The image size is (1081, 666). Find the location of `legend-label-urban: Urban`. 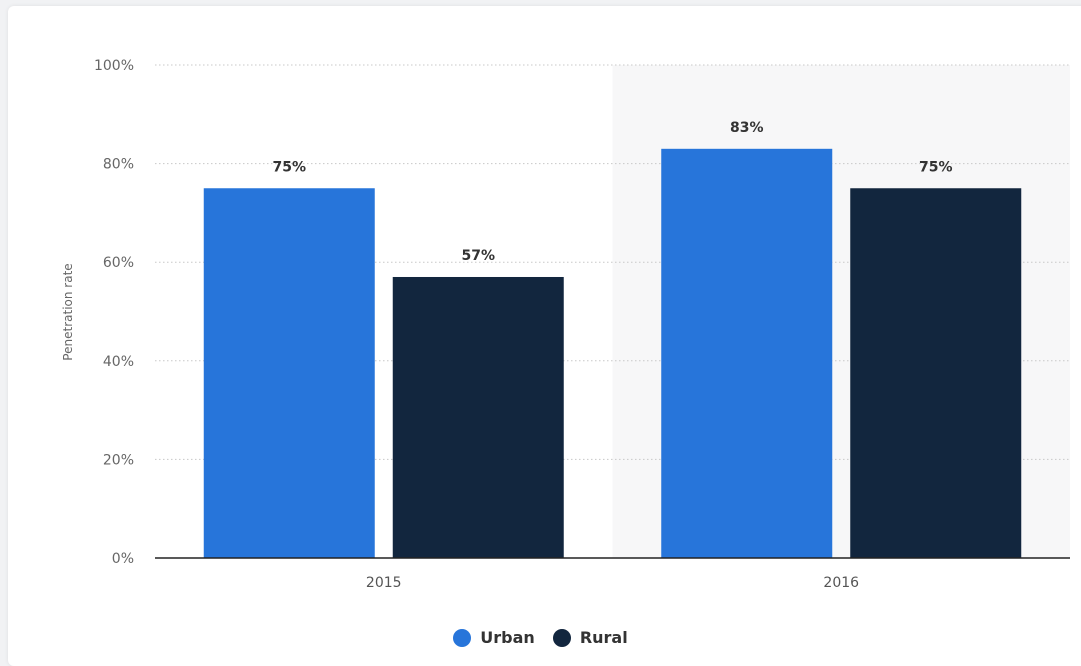

legend-label-urban: Urban is located at coordinates (507, 637).